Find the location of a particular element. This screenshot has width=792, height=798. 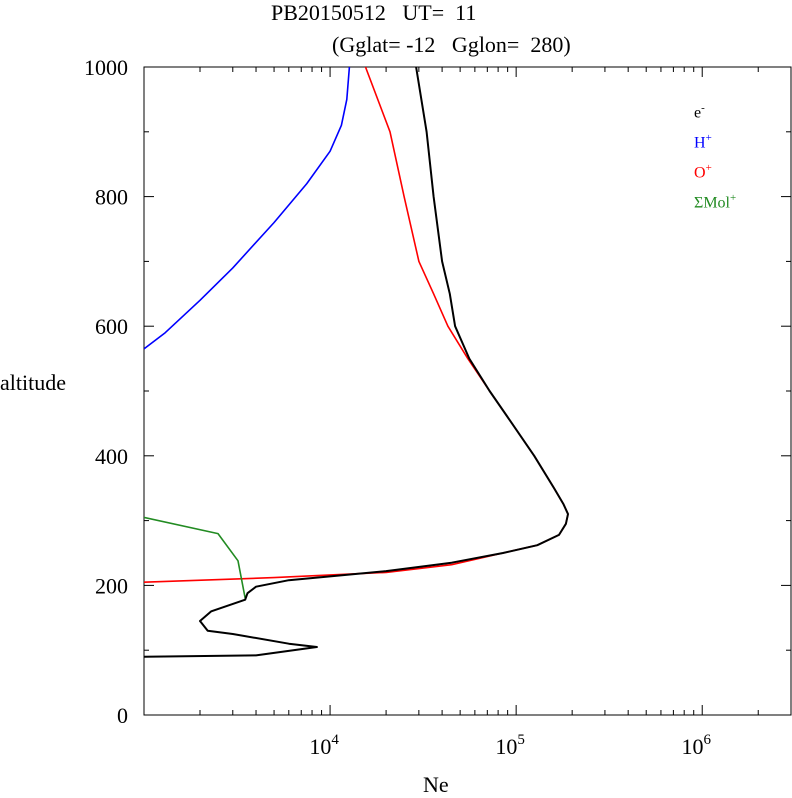

series-line-mol is located at coordinates (195, 557).